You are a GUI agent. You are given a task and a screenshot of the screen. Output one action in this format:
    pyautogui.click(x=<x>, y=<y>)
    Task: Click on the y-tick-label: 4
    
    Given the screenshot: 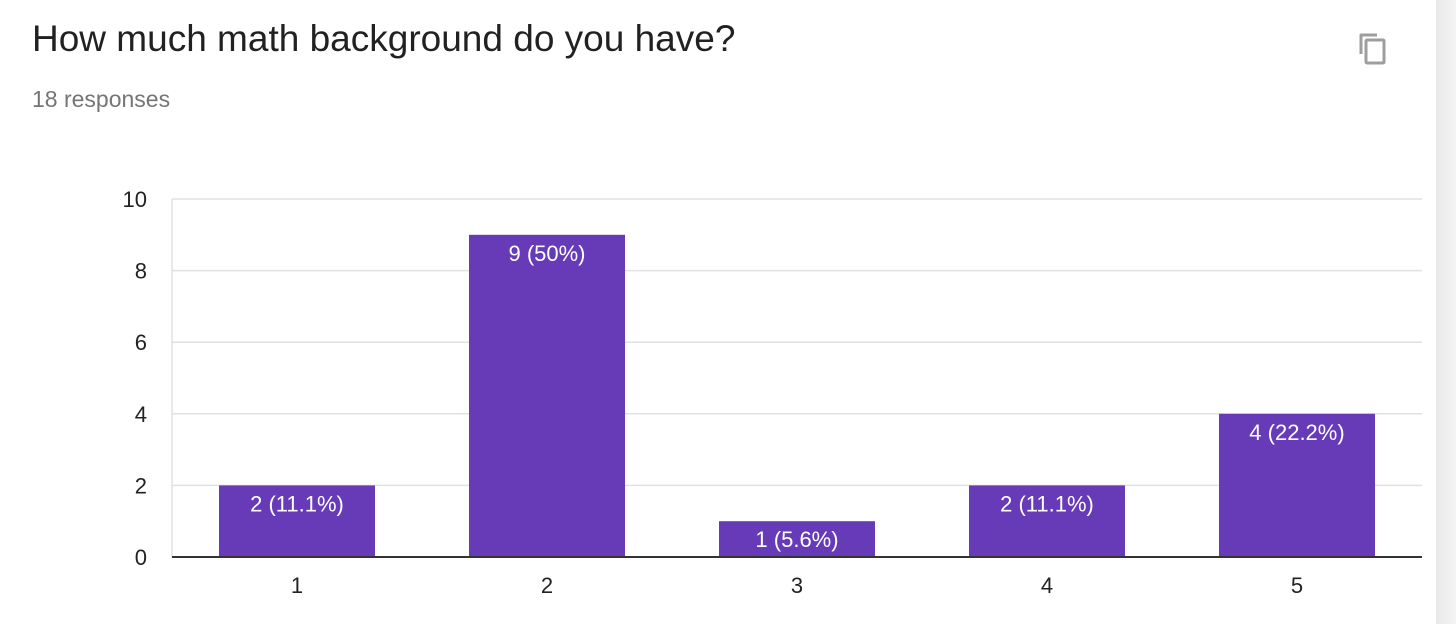 What is the action you would take?
    pyautogui.click(x=141, y=414)
    